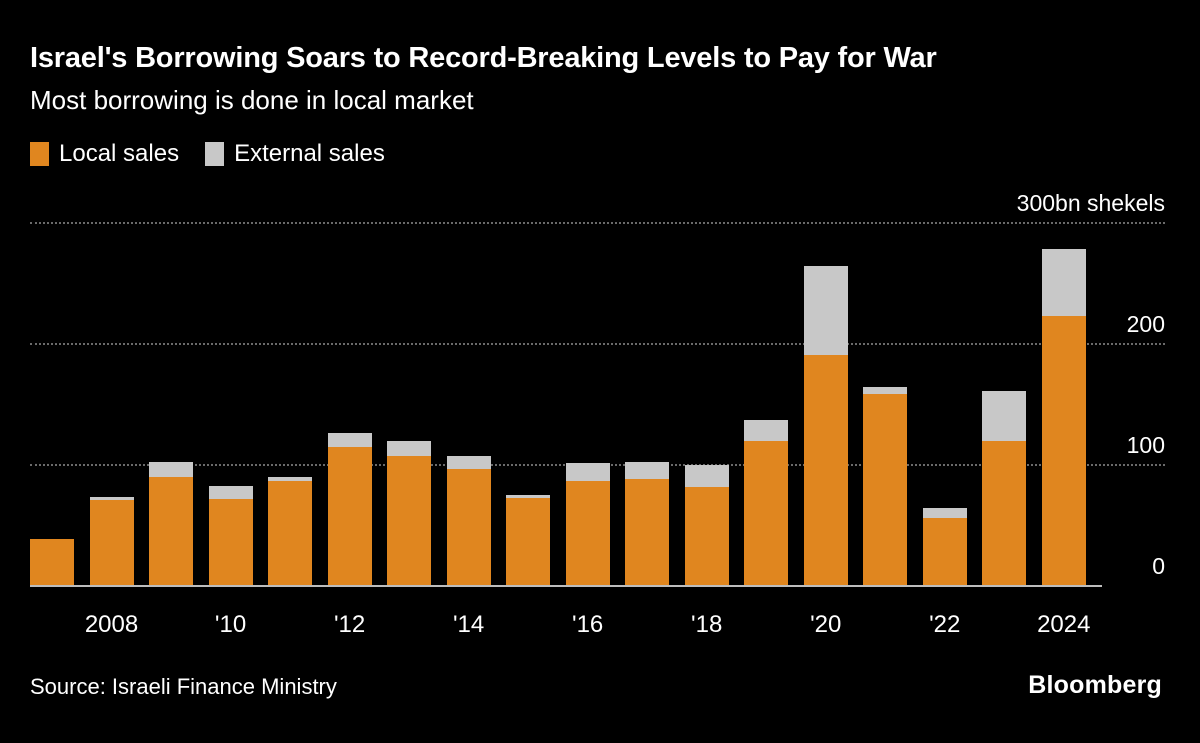  I want to click on bar-segment-external-2008, so click(111, 498).